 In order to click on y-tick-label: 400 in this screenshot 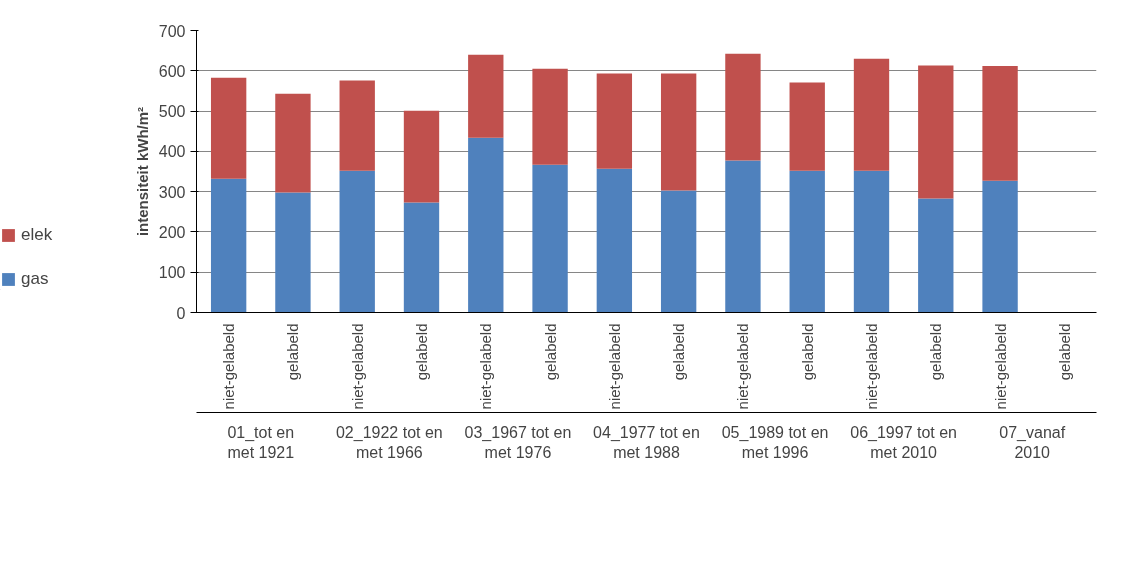, I will do `click(172, 152)`.